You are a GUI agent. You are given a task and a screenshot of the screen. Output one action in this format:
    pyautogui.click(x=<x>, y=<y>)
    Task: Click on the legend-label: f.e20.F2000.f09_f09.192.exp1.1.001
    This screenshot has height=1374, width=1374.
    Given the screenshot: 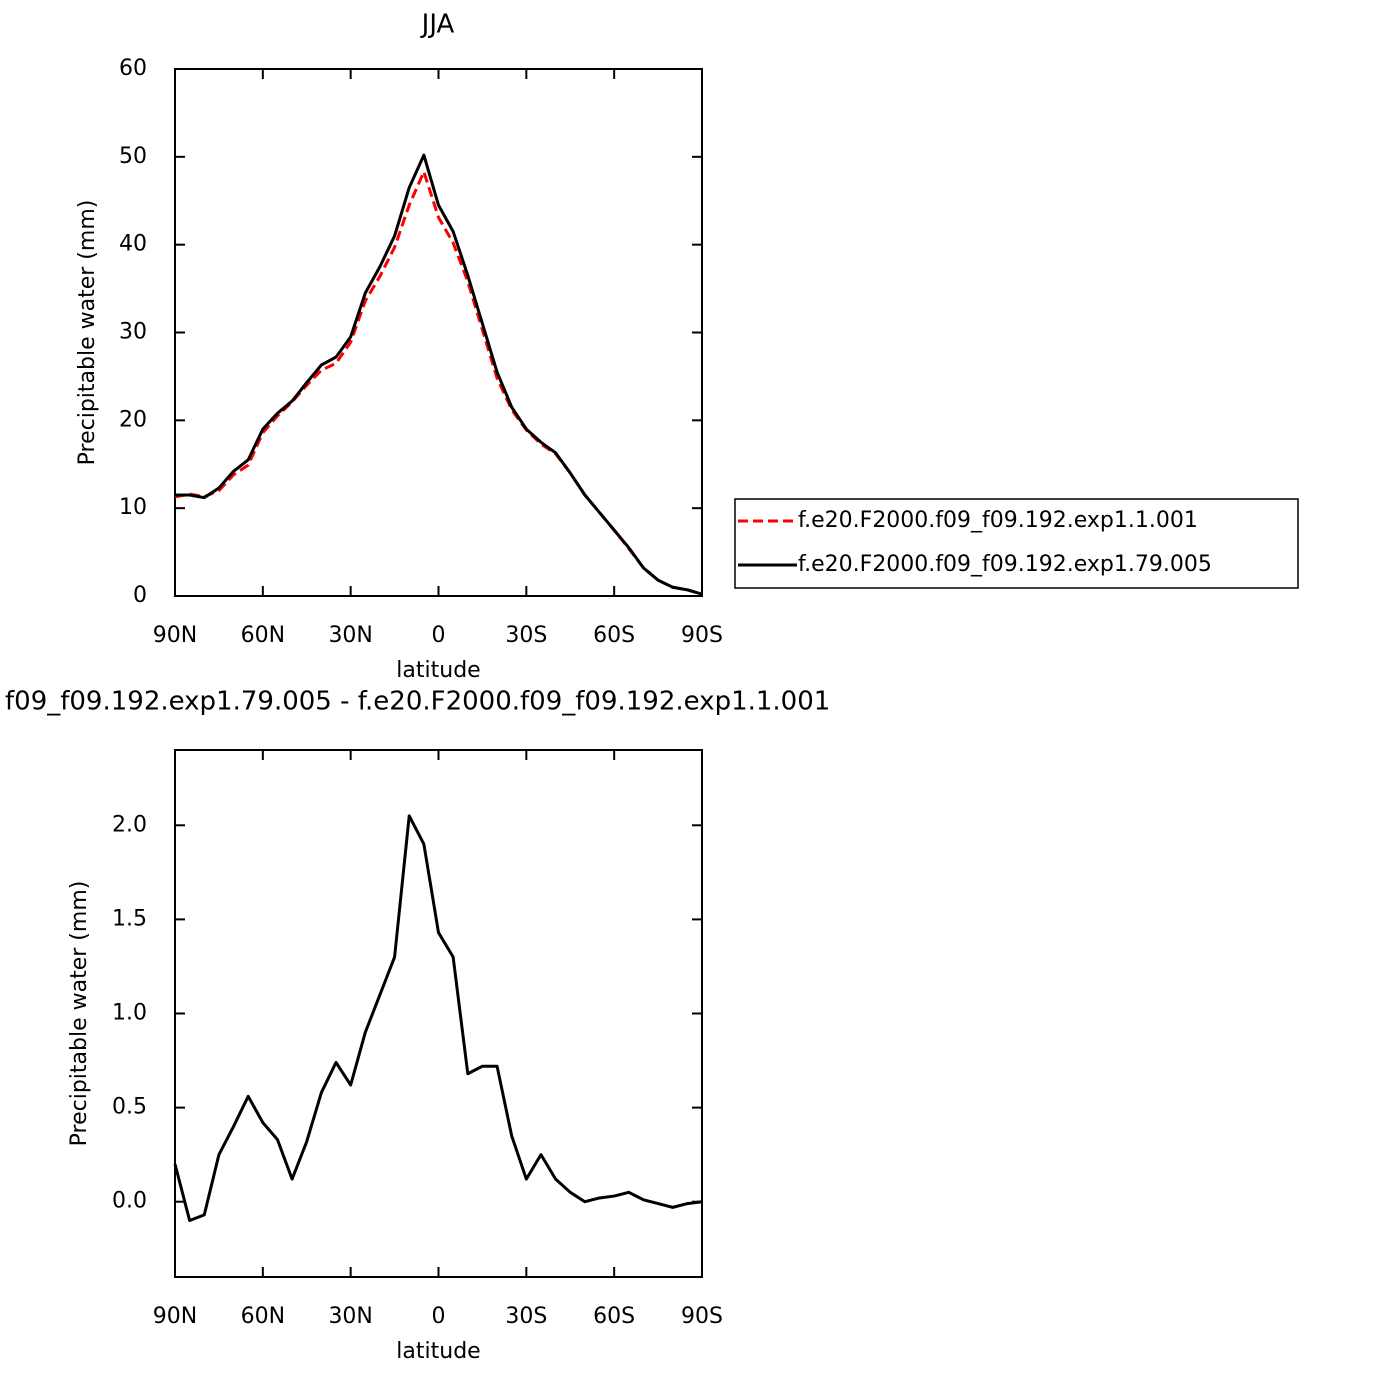 What is the action you would take?
    pyautogui.click(x=998, y=520)
    